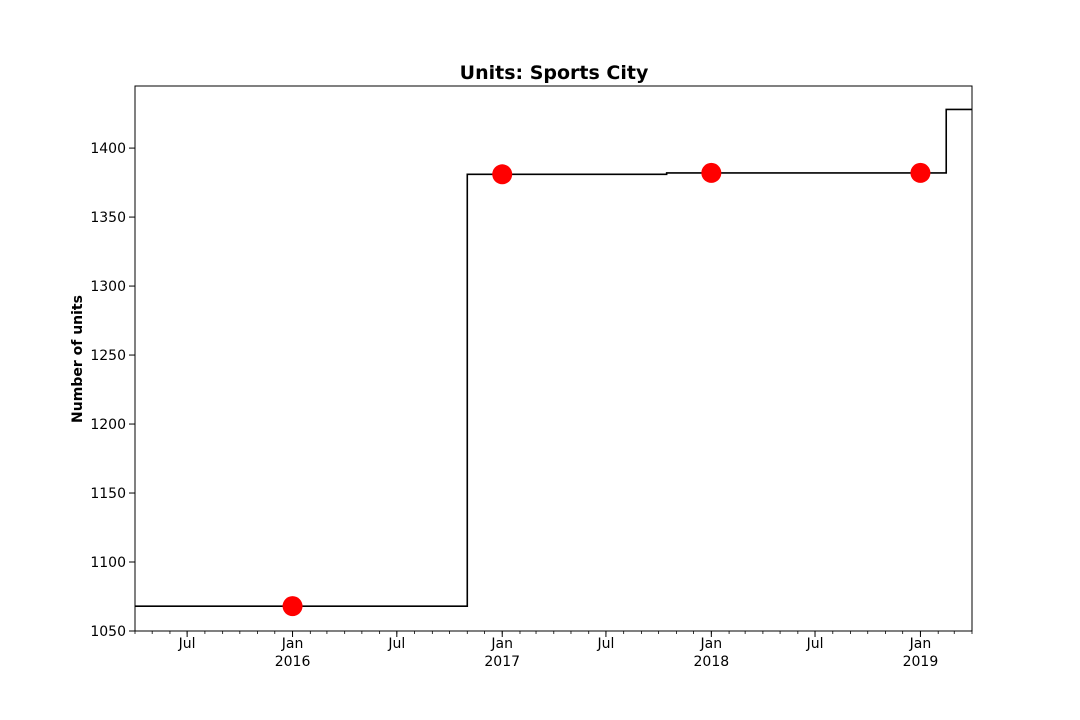 The height and width of the screenshot is (720, 1080). I want to click on y-tick-label: 1050, so click(108, 632).